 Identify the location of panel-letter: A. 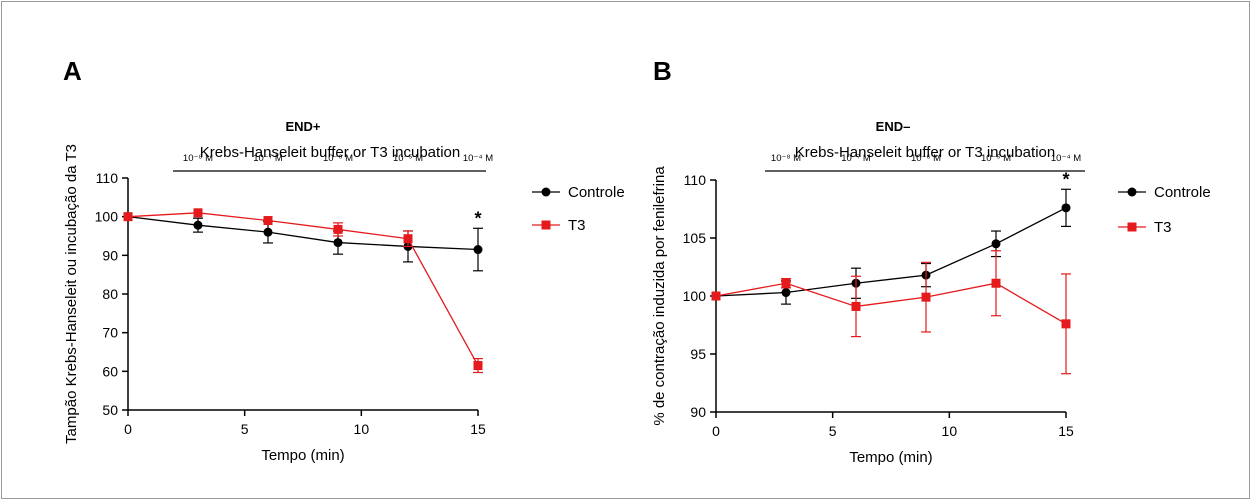
(72, 71).